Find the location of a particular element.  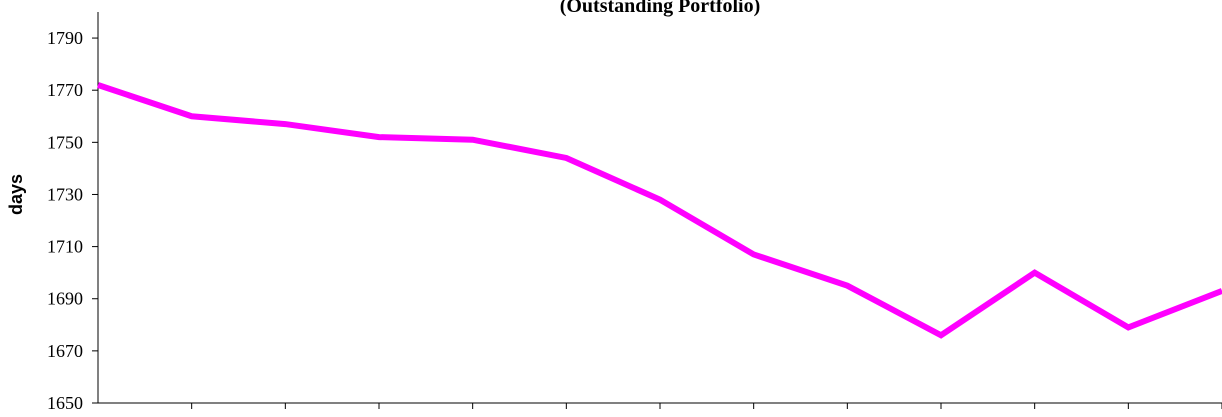

y-axis-ticks: 1650 1670 1690 1710 1730 1750 1770 1790 is located at coordinates (72, 220).